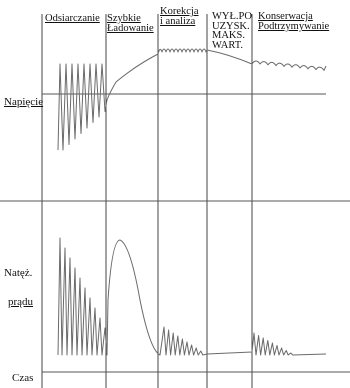 The height and width of the screenshot is (388, 350). I want to click on phase-label-off-max-line3: MAKS., so click(228, 35).